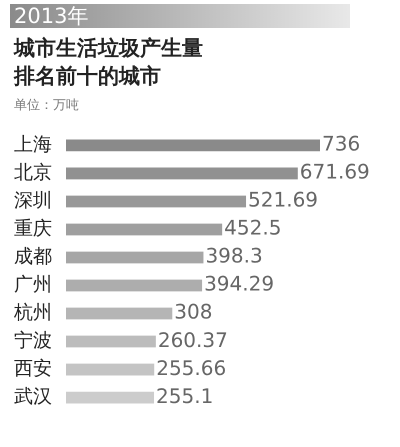 This screenshot has height=447, width=400. Describe the element at coordinates (33, 397) in the screenshot. I see `y-tick-label: 武汉` at that location.